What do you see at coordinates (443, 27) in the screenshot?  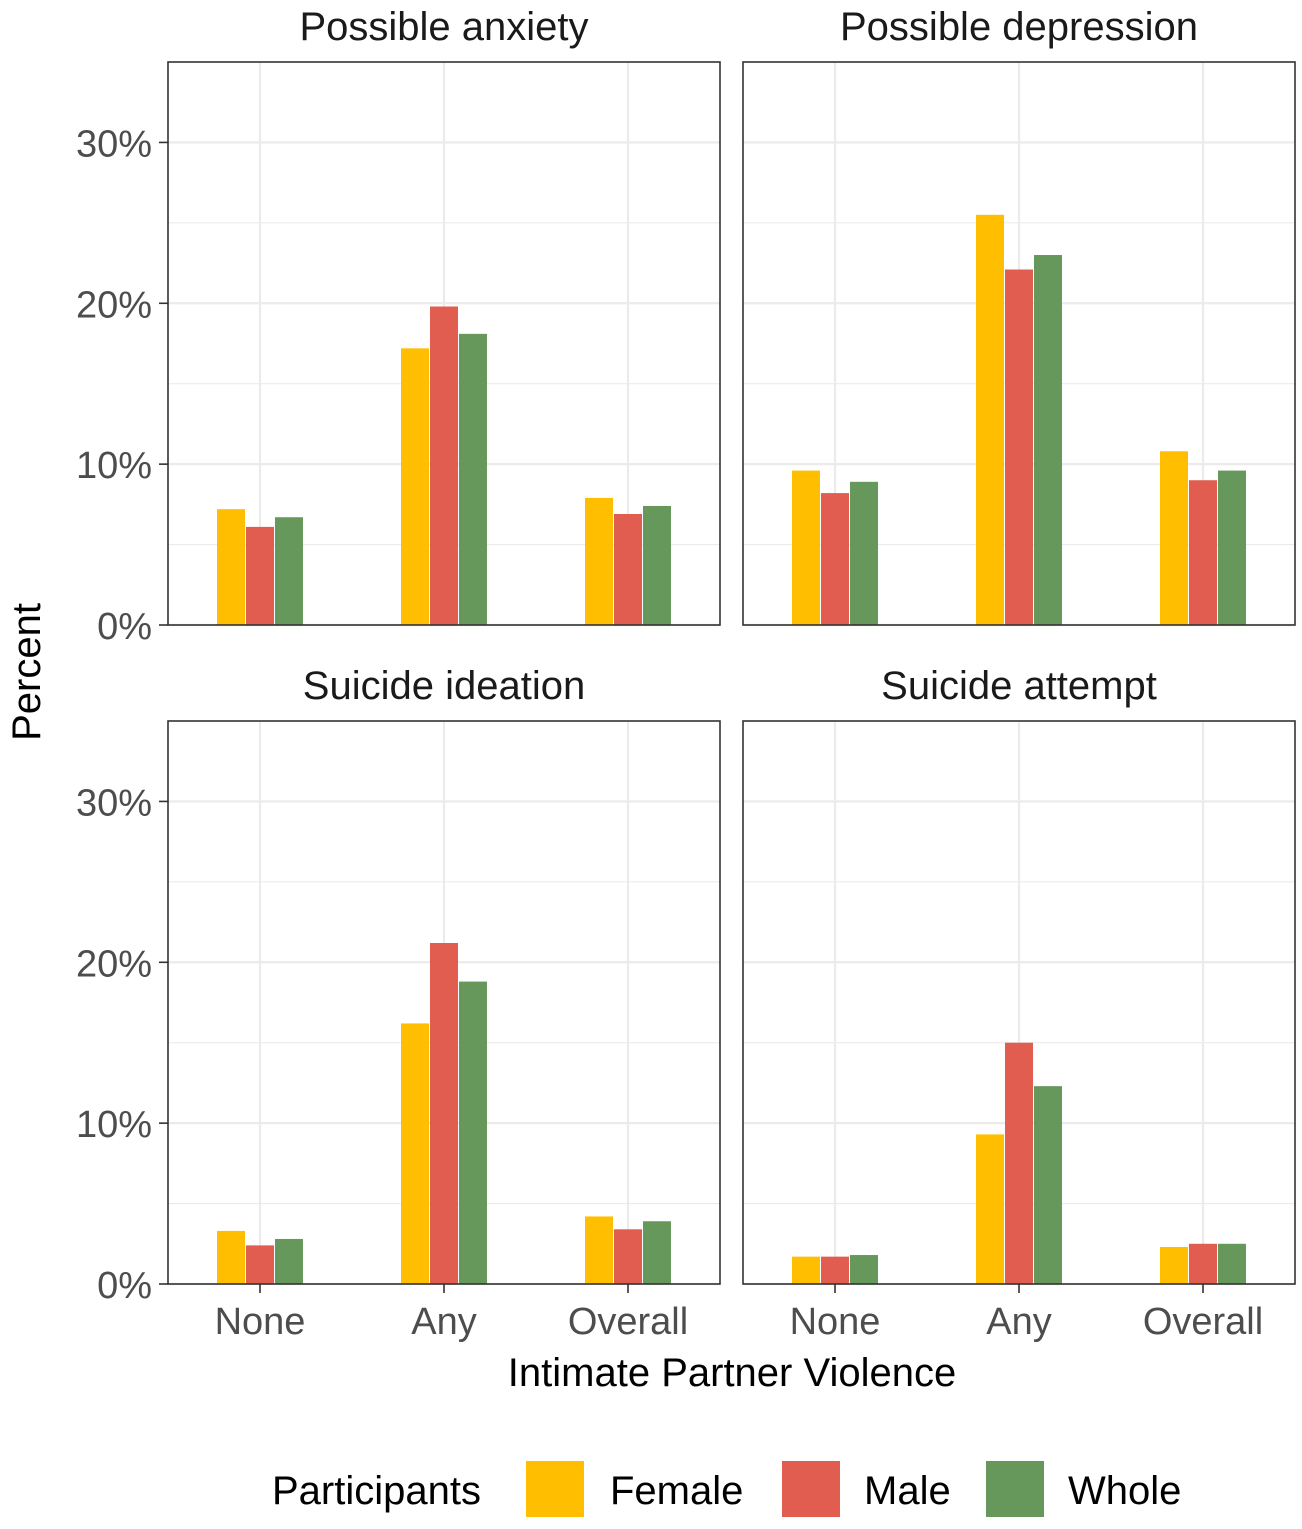 I see `facet-title: Possible anxiety` at bounding box center [443, 27].